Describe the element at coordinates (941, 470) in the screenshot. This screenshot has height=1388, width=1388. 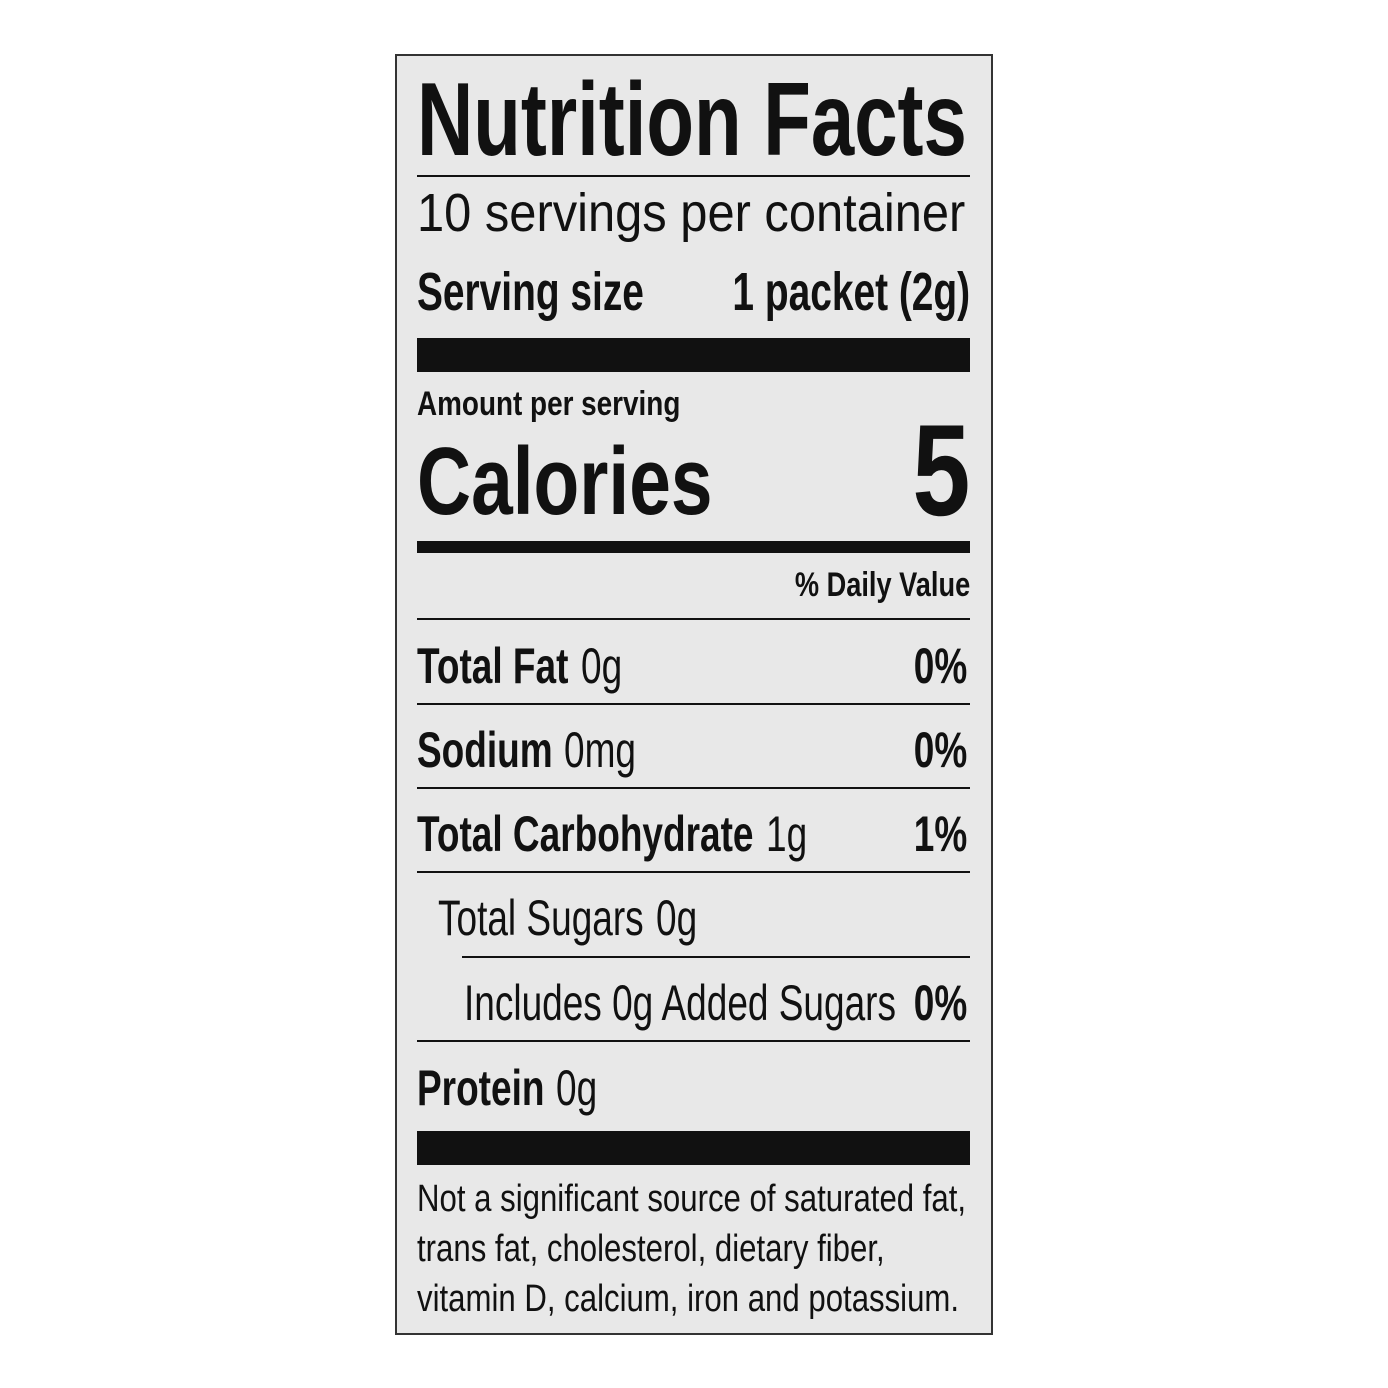
I see `calories-value: 5` at that location.